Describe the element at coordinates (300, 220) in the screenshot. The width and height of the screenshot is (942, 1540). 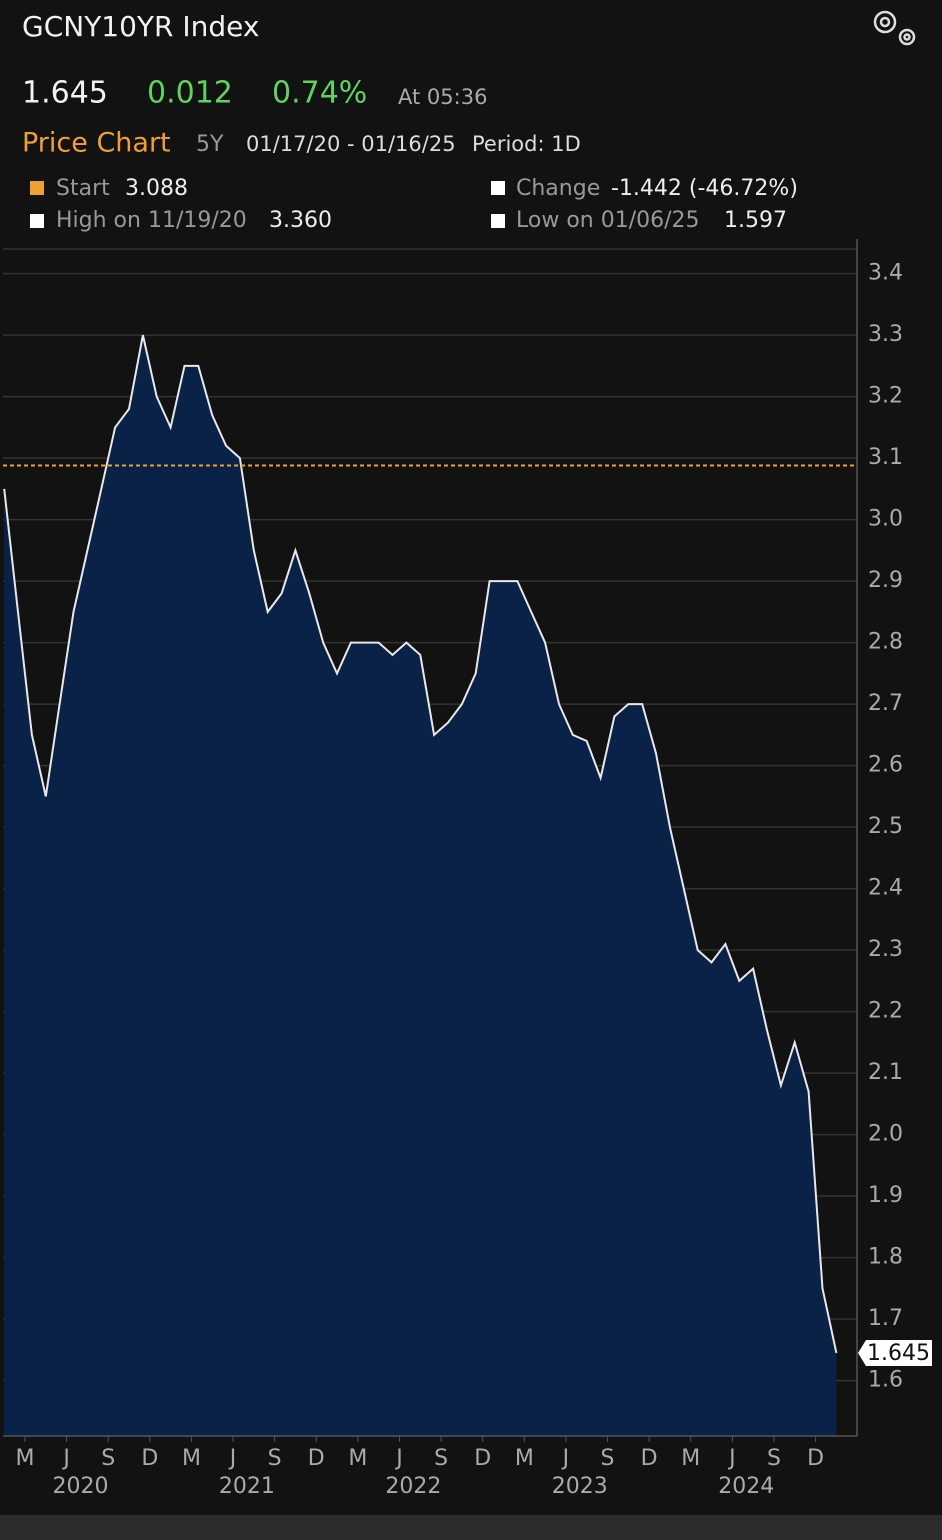
I see `stat-value: 3.360` at that location.